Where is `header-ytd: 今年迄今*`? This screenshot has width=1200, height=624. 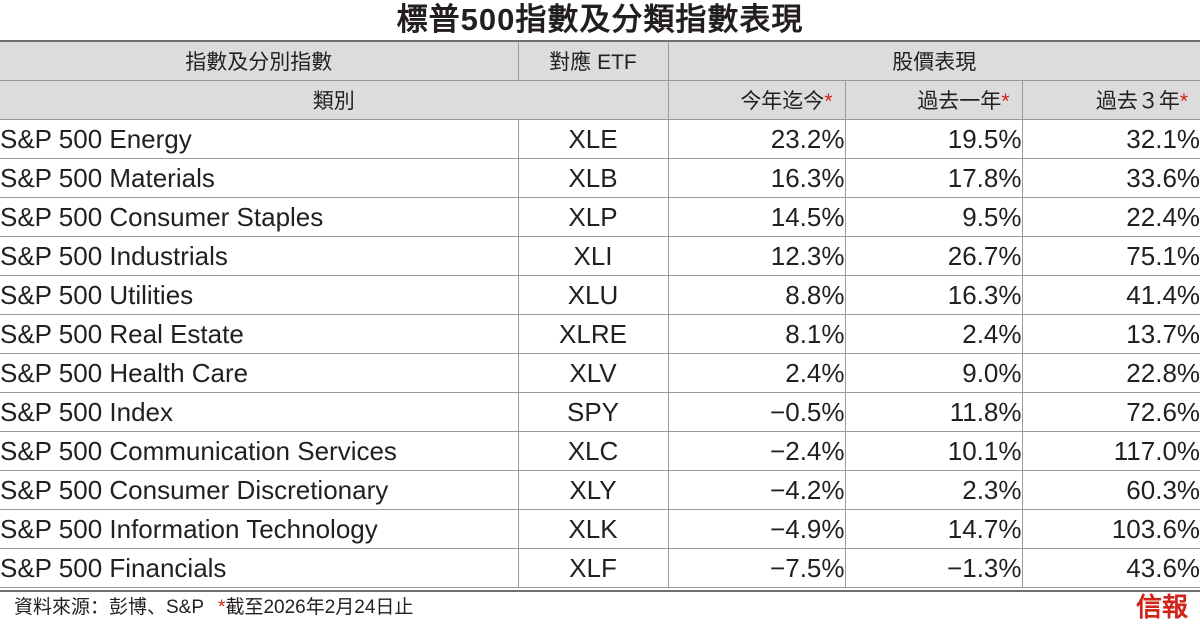 header-ytd: 今年迄今* is located at coordinates (756, 100).